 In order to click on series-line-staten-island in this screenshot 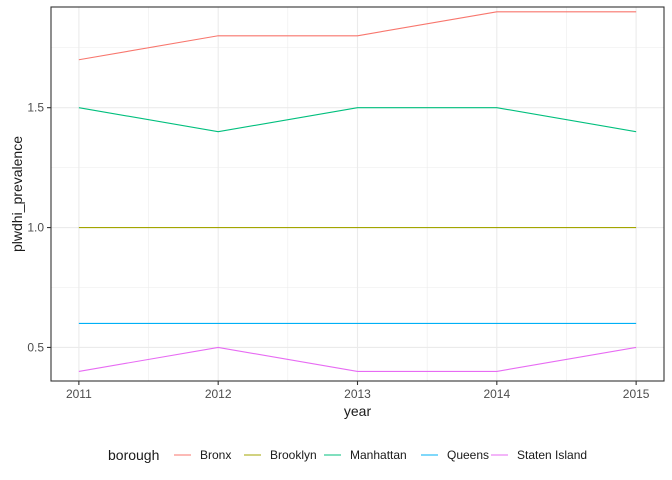, I will do `click(357, 359)`.